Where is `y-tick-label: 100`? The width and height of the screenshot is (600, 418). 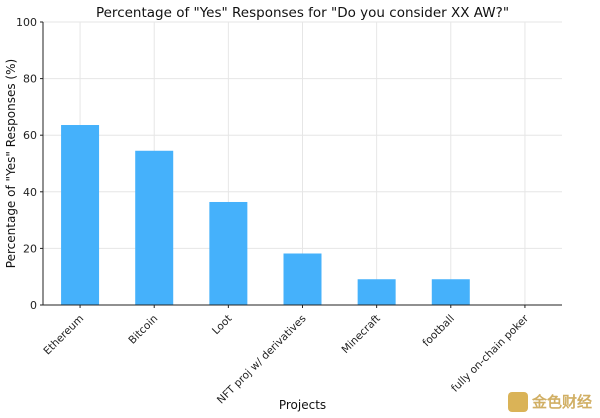 y-tick-label: 100 is located at coordinates (26, 22).